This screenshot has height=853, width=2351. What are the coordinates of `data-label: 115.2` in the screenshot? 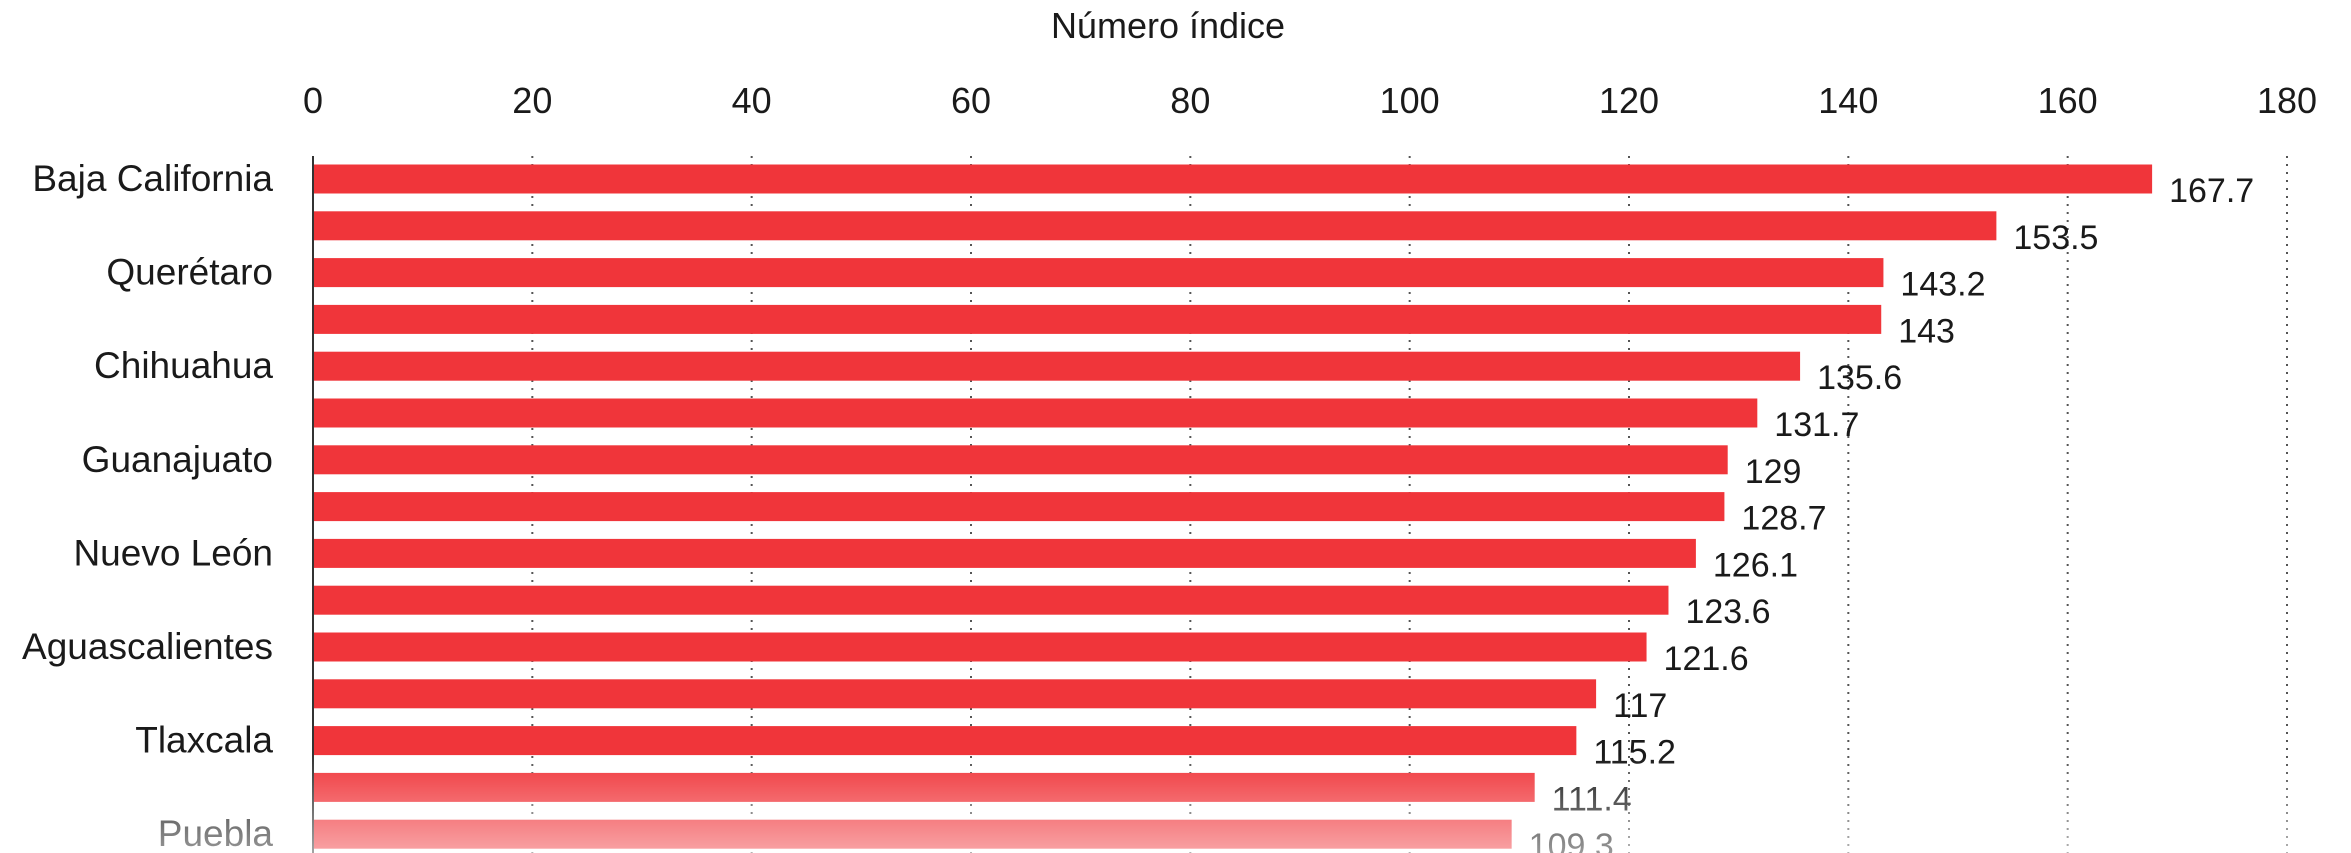 It's located at (1634, 753).